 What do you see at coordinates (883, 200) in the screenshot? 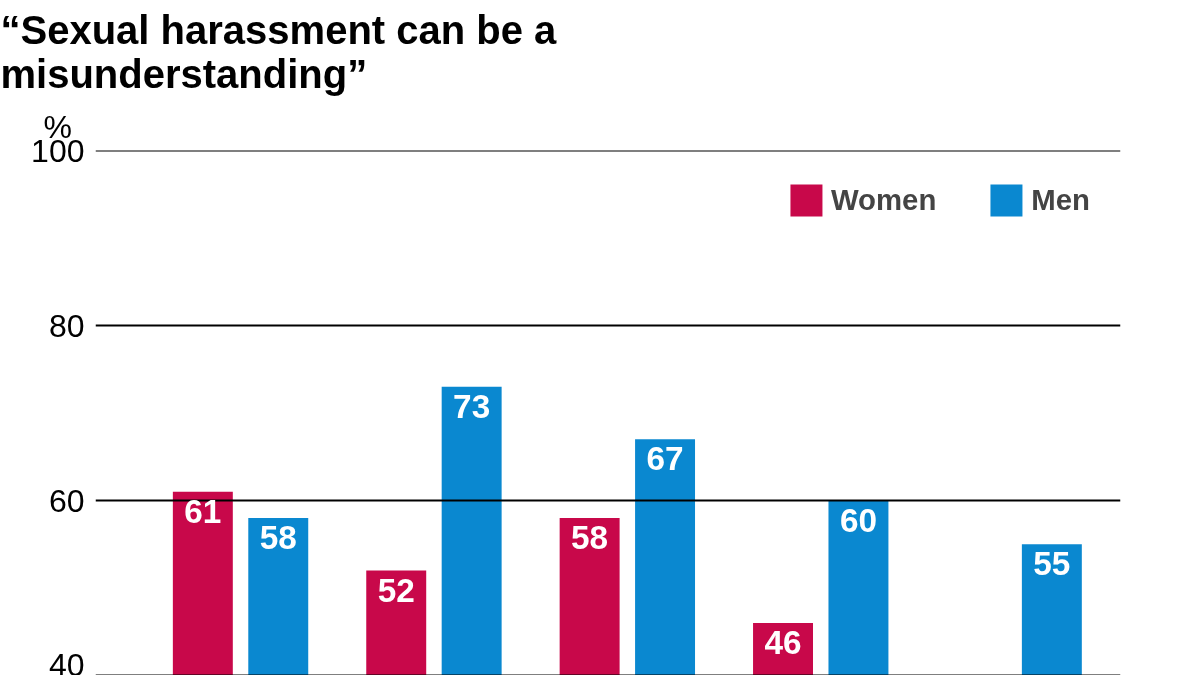
I see `legend-label: Women` at bounding box center [883, 200].